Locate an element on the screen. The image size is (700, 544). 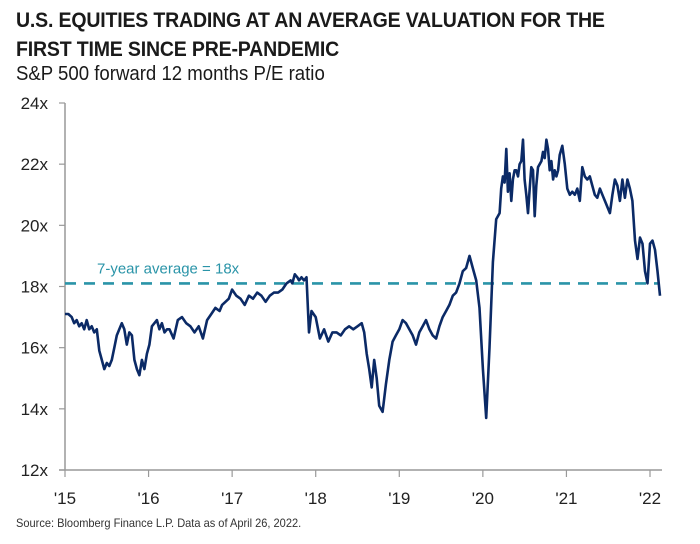
chart-subtitle: S&P 500 forward 12 months P/E ratio is located at coordinates (170, 74).